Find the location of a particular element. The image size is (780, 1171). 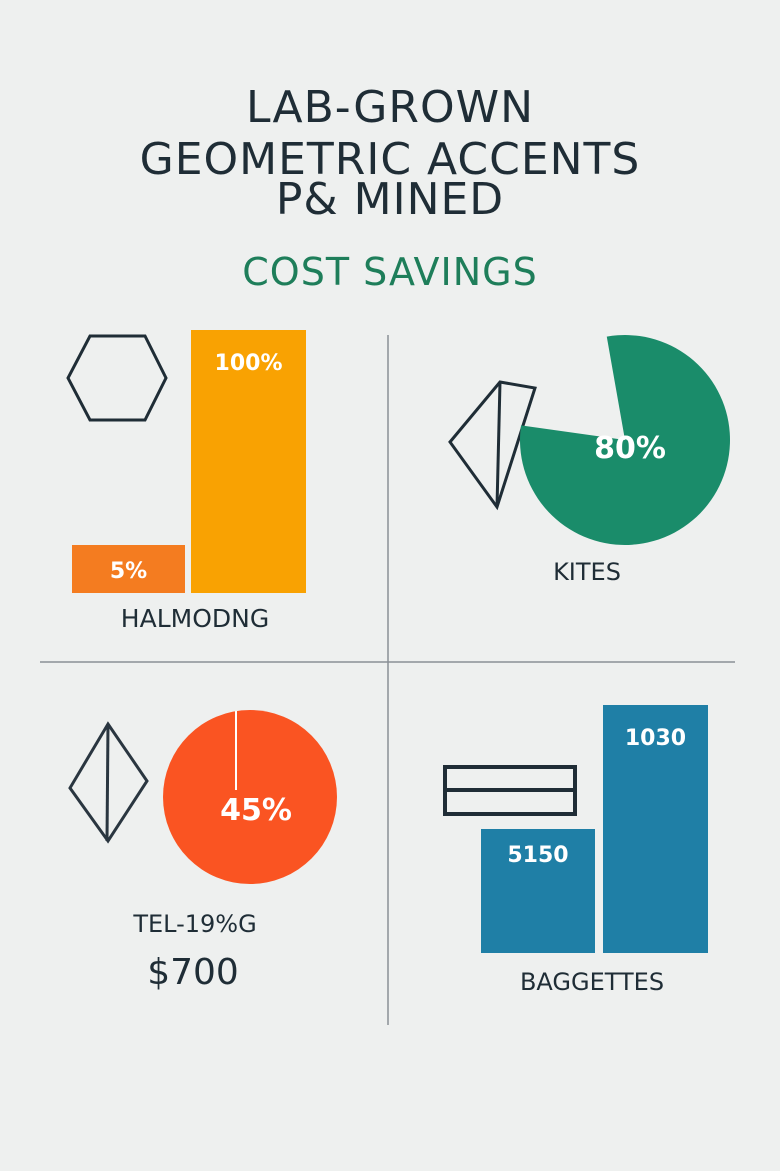

rhombus-icon is located at coordinates (108, 782).